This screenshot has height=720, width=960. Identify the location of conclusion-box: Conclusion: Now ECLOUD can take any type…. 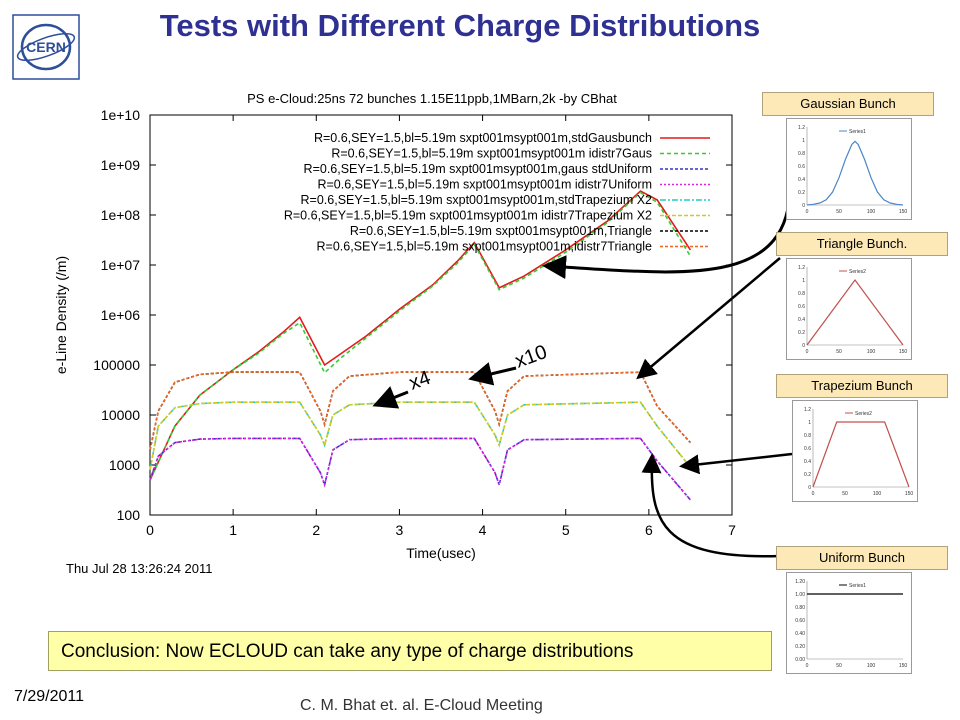
(410, 651).